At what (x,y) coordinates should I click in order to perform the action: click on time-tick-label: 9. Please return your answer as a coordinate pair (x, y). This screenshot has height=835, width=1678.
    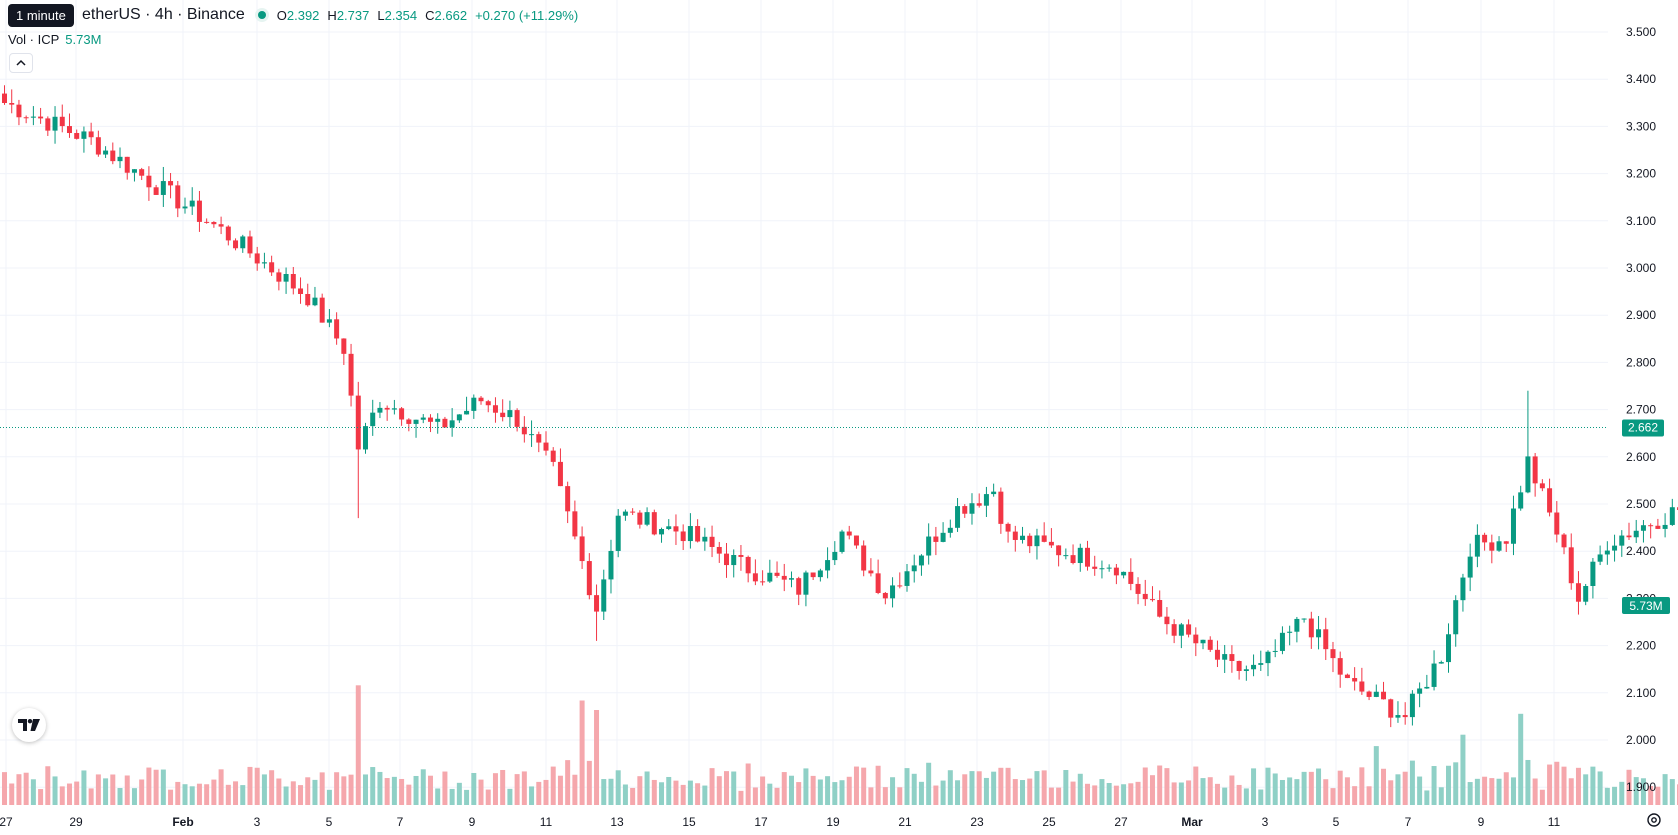
    Looking at the image, I should click on (1481, 822).